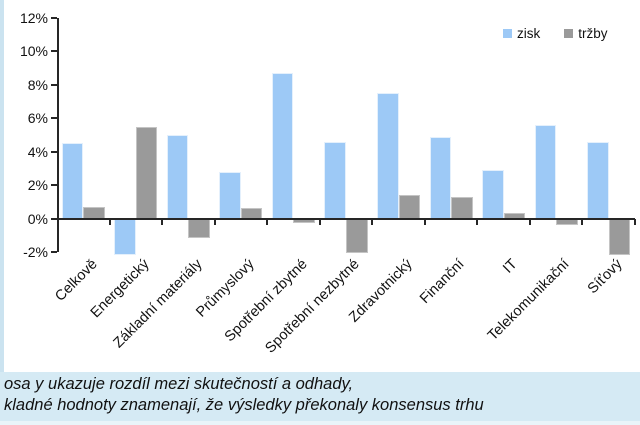 This screenshot has width=640, height=425. I want to click on y-axis-tick-label: 6%, so click(37, 118).